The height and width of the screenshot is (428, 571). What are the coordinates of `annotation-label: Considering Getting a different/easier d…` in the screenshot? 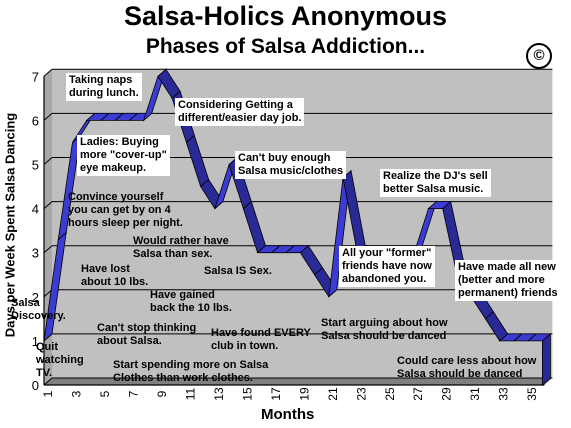 It's located at (240, 112).